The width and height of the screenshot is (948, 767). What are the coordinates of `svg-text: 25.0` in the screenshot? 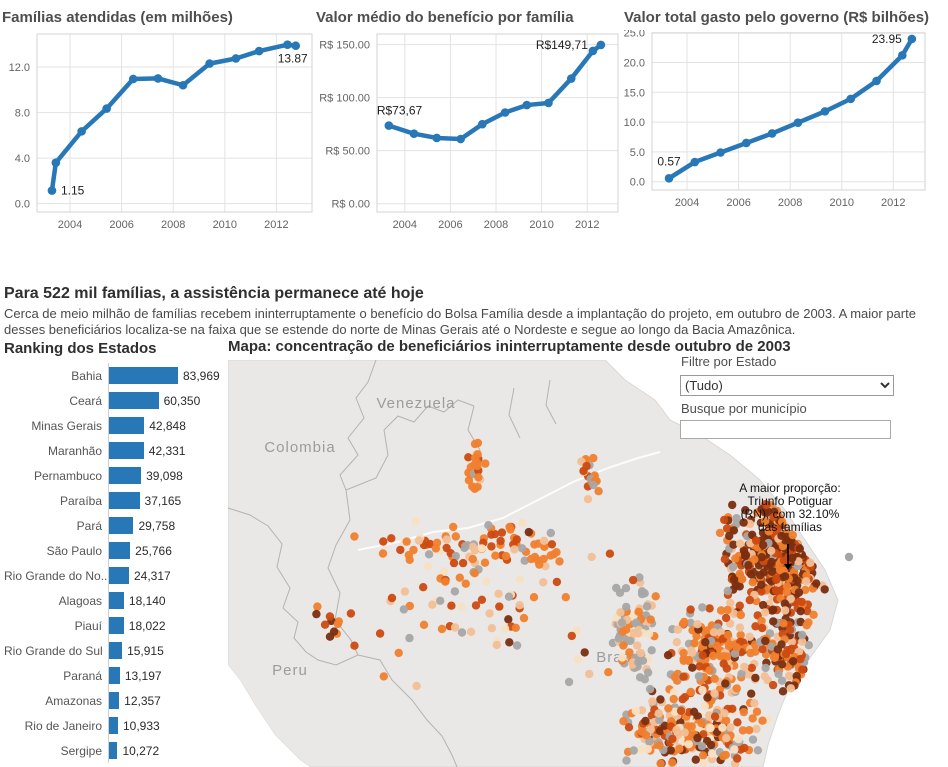 It's located at (634, 35).